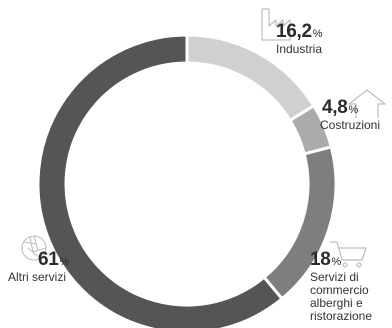  Describe the element at coordinates (320, 259) in the screenshot. I see `commercio-value: 18` at that location.